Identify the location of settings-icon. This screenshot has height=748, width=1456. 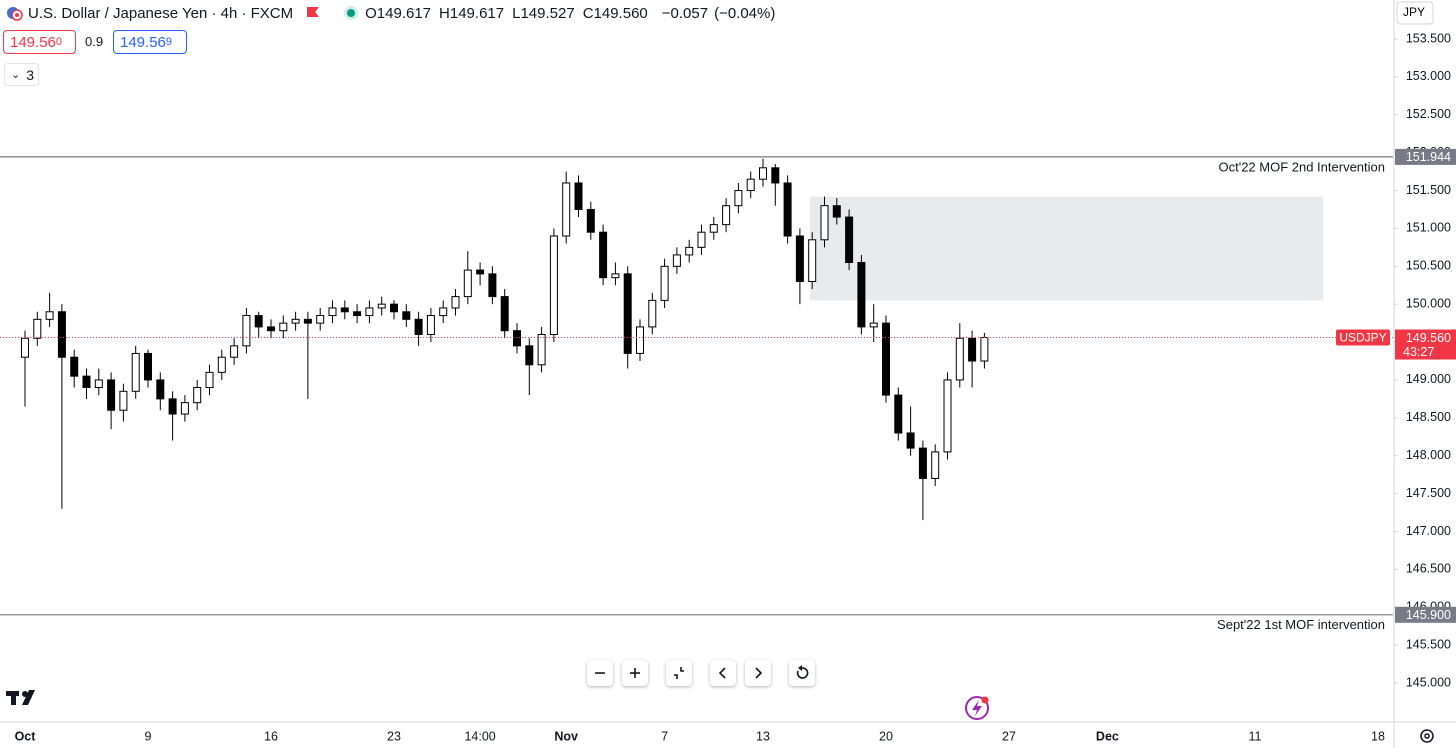
(1427, 736).